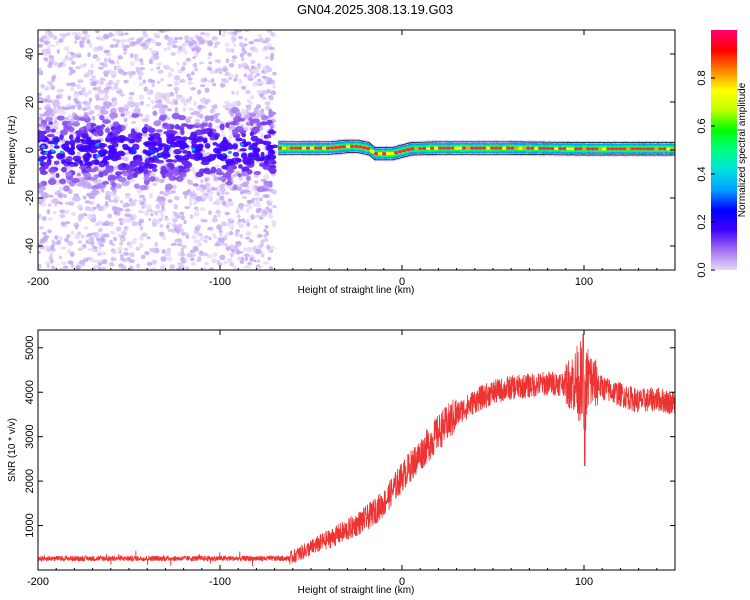 The image size is (750, 600). I want to click on noise-peak, so click(241, 145).